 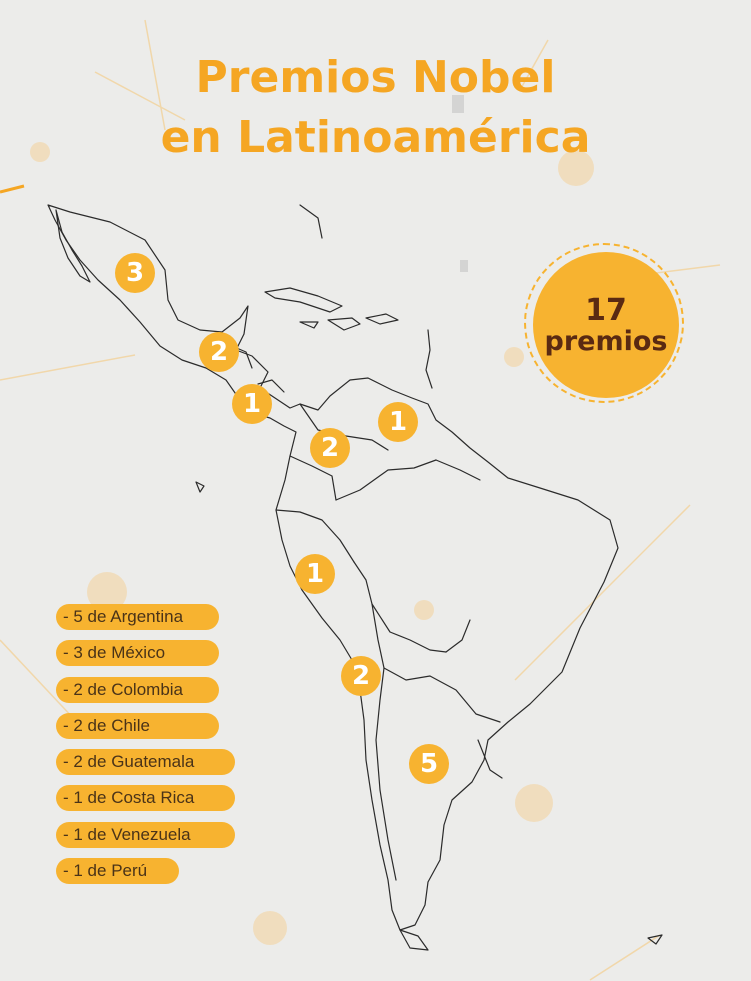 I want to click on legend-item-venezuela: - 1 de Venezuela, so click(x=145, y=834).